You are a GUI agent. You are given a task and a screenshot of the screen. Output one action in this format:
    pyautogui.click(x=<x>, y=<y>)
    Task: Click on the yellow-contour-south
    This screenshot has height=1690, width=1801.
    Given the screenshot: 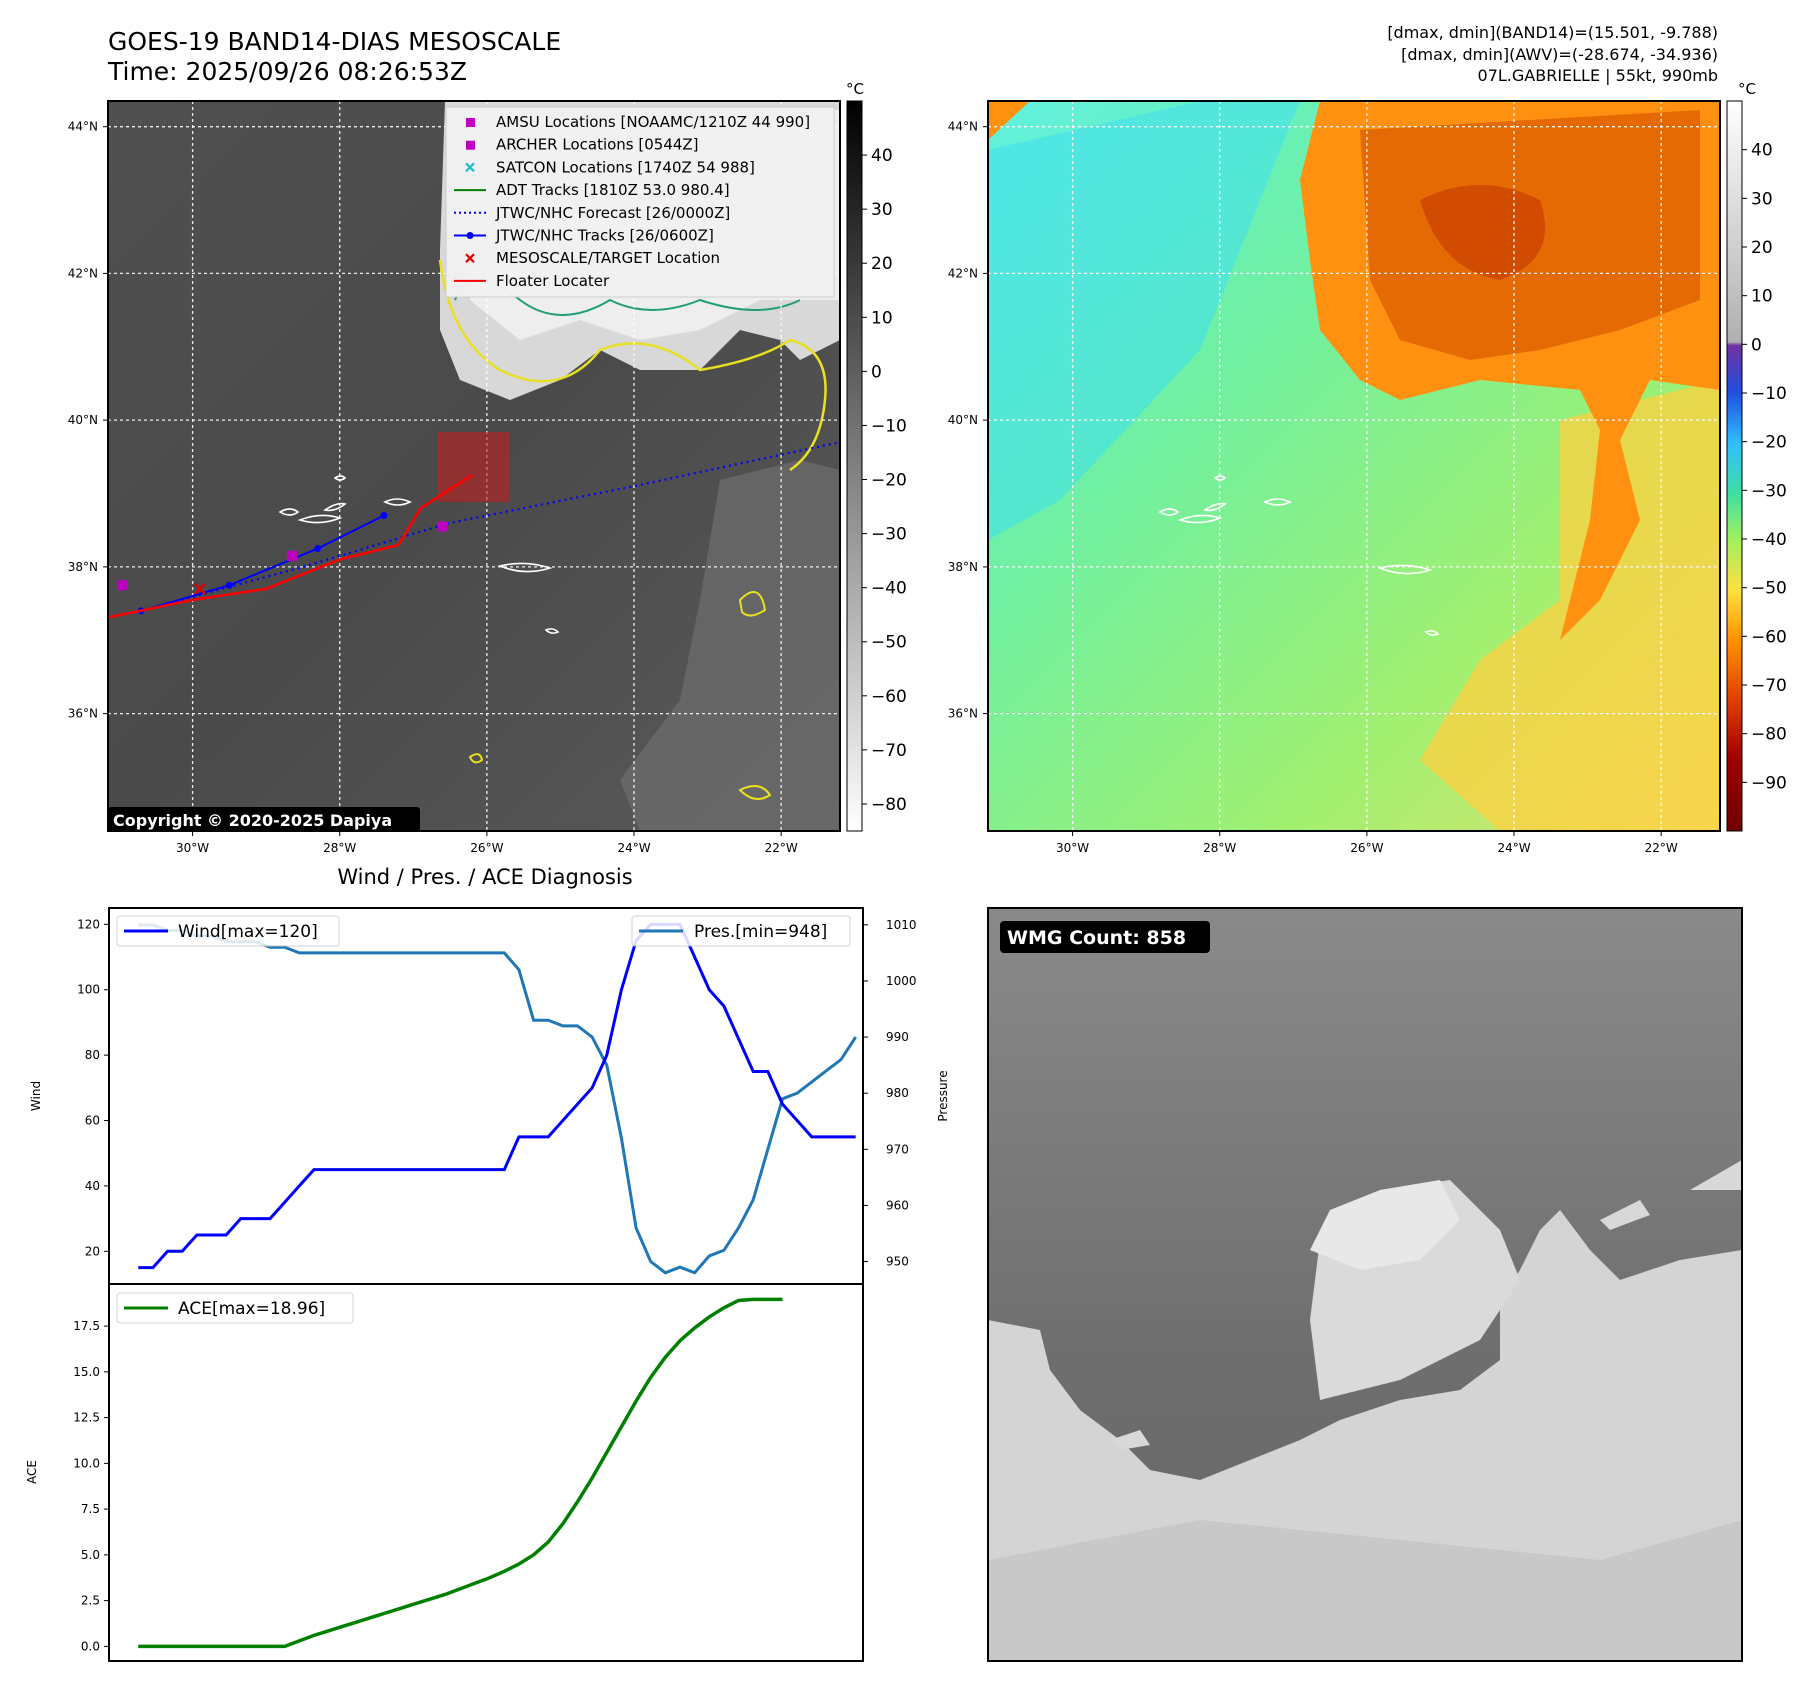 What is the action you would take?
    pyautogui.click(x=620, y=695)
    